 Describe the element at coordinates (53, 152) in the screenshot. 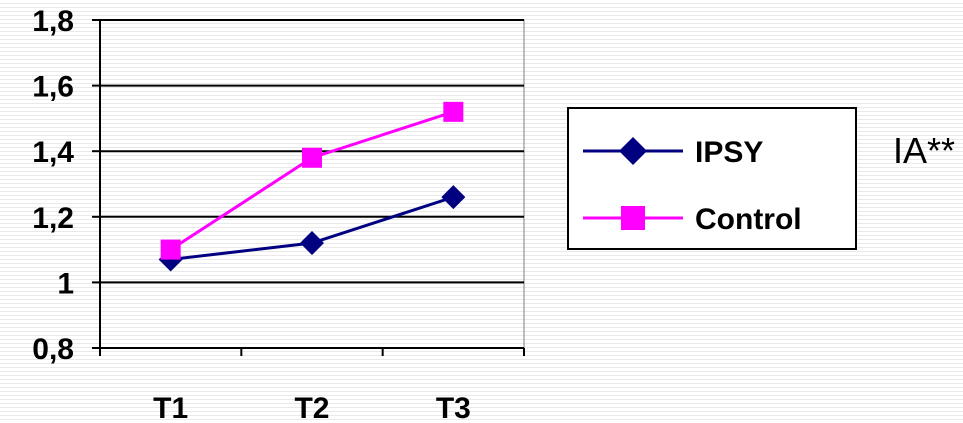

I see `y-tick-label: 1,4` at that location.